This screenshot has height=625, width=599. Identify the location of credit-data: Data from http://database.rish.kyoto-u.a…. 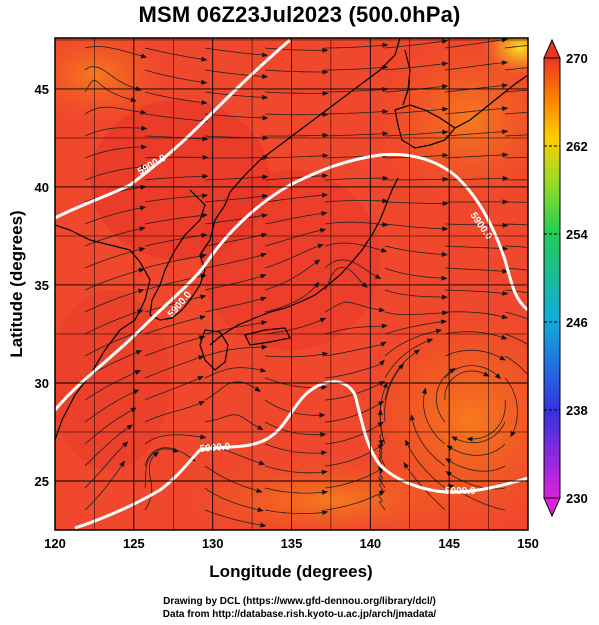
(299, 614).